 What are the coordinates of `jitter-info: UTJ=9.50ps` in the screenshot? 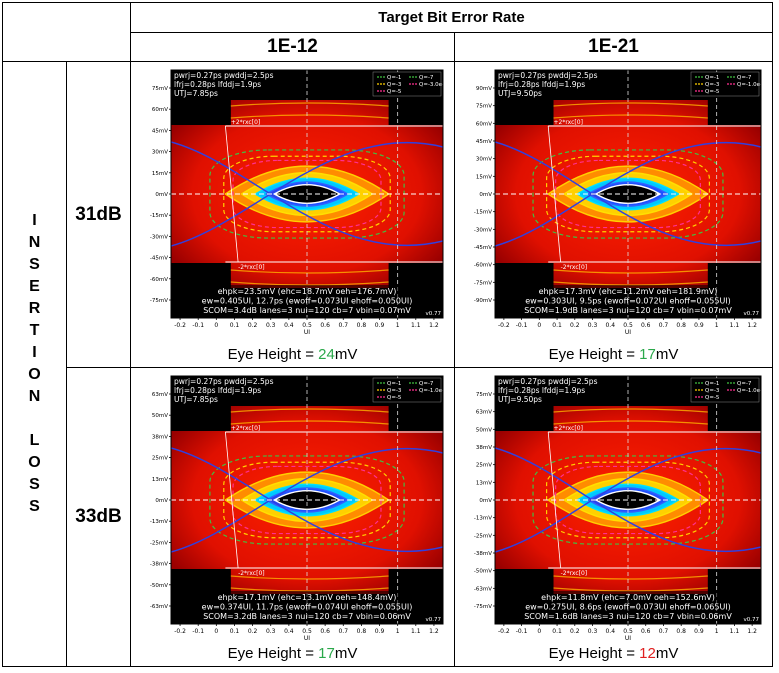 It's located at (520, 93).